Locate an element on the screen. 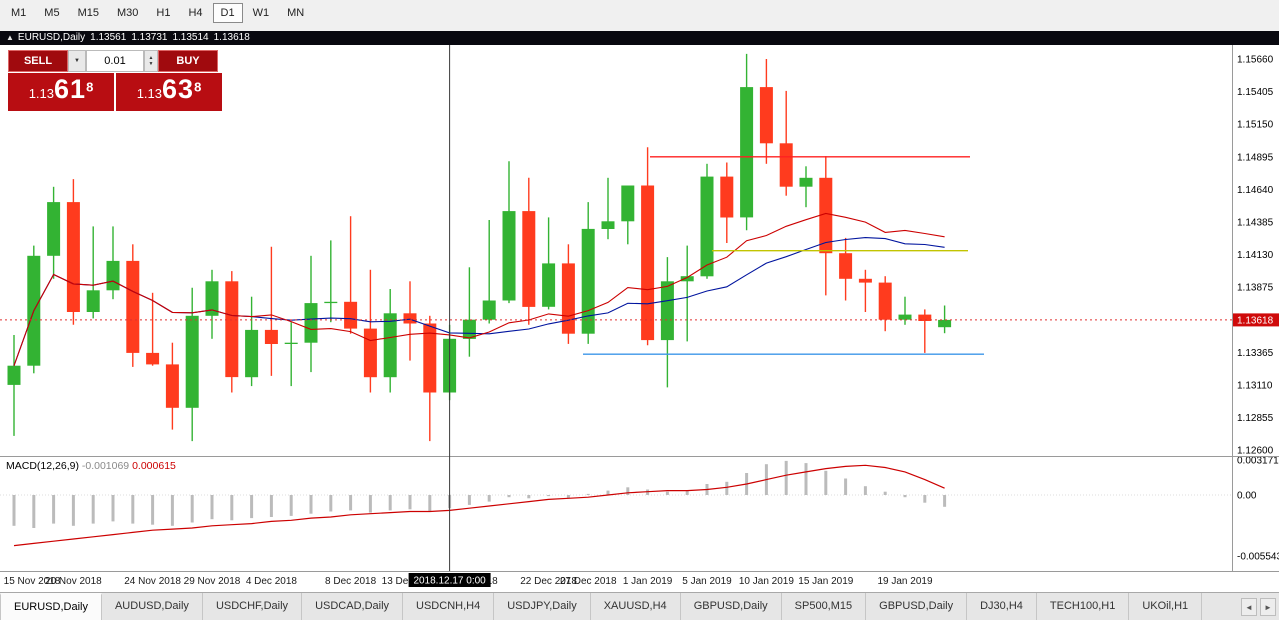 The width and height of the screenshot is (1279, 620). timeframe-w1-button: W1 is located at coordinates (261, 13).